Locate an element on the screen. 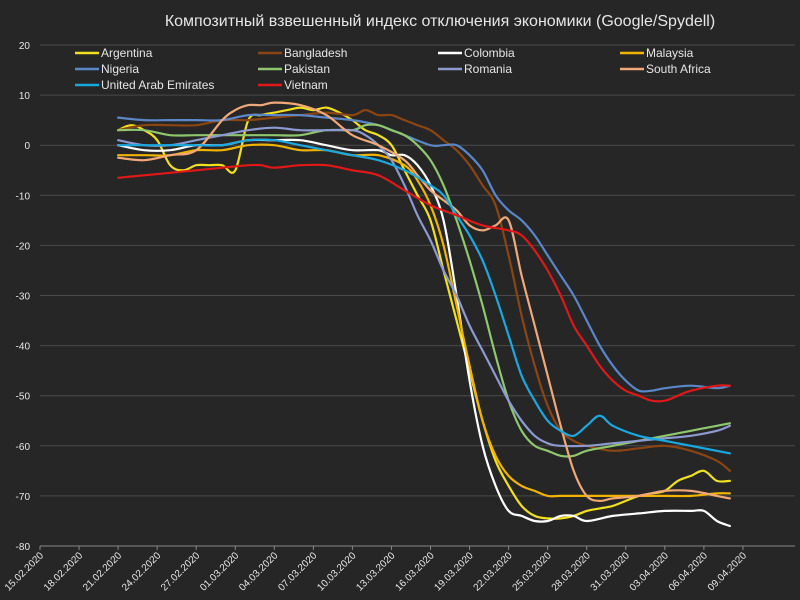 This screenshot has height=600, width=800. legend-label-romania: Romania is located at coordinates (488, 69).